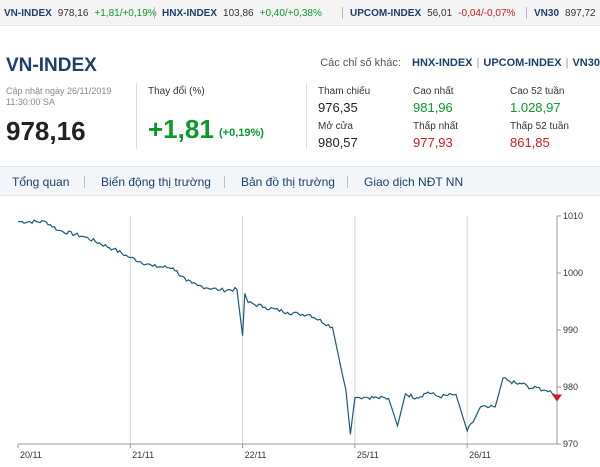  Describe the element at coordinates (51, 65) in the screenshot. I see `page-title: VN-INDEX` at that location.